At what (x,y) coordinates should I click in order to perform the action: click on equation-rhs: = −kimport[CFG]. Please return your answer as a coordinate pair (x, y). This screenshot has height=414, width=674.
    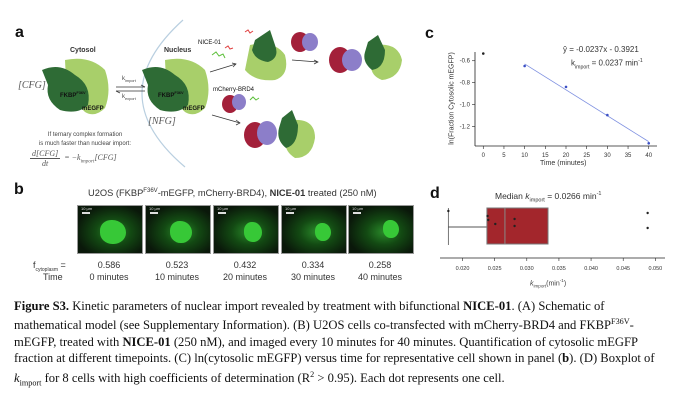
    Looking at the image, I should click on (90, 158).